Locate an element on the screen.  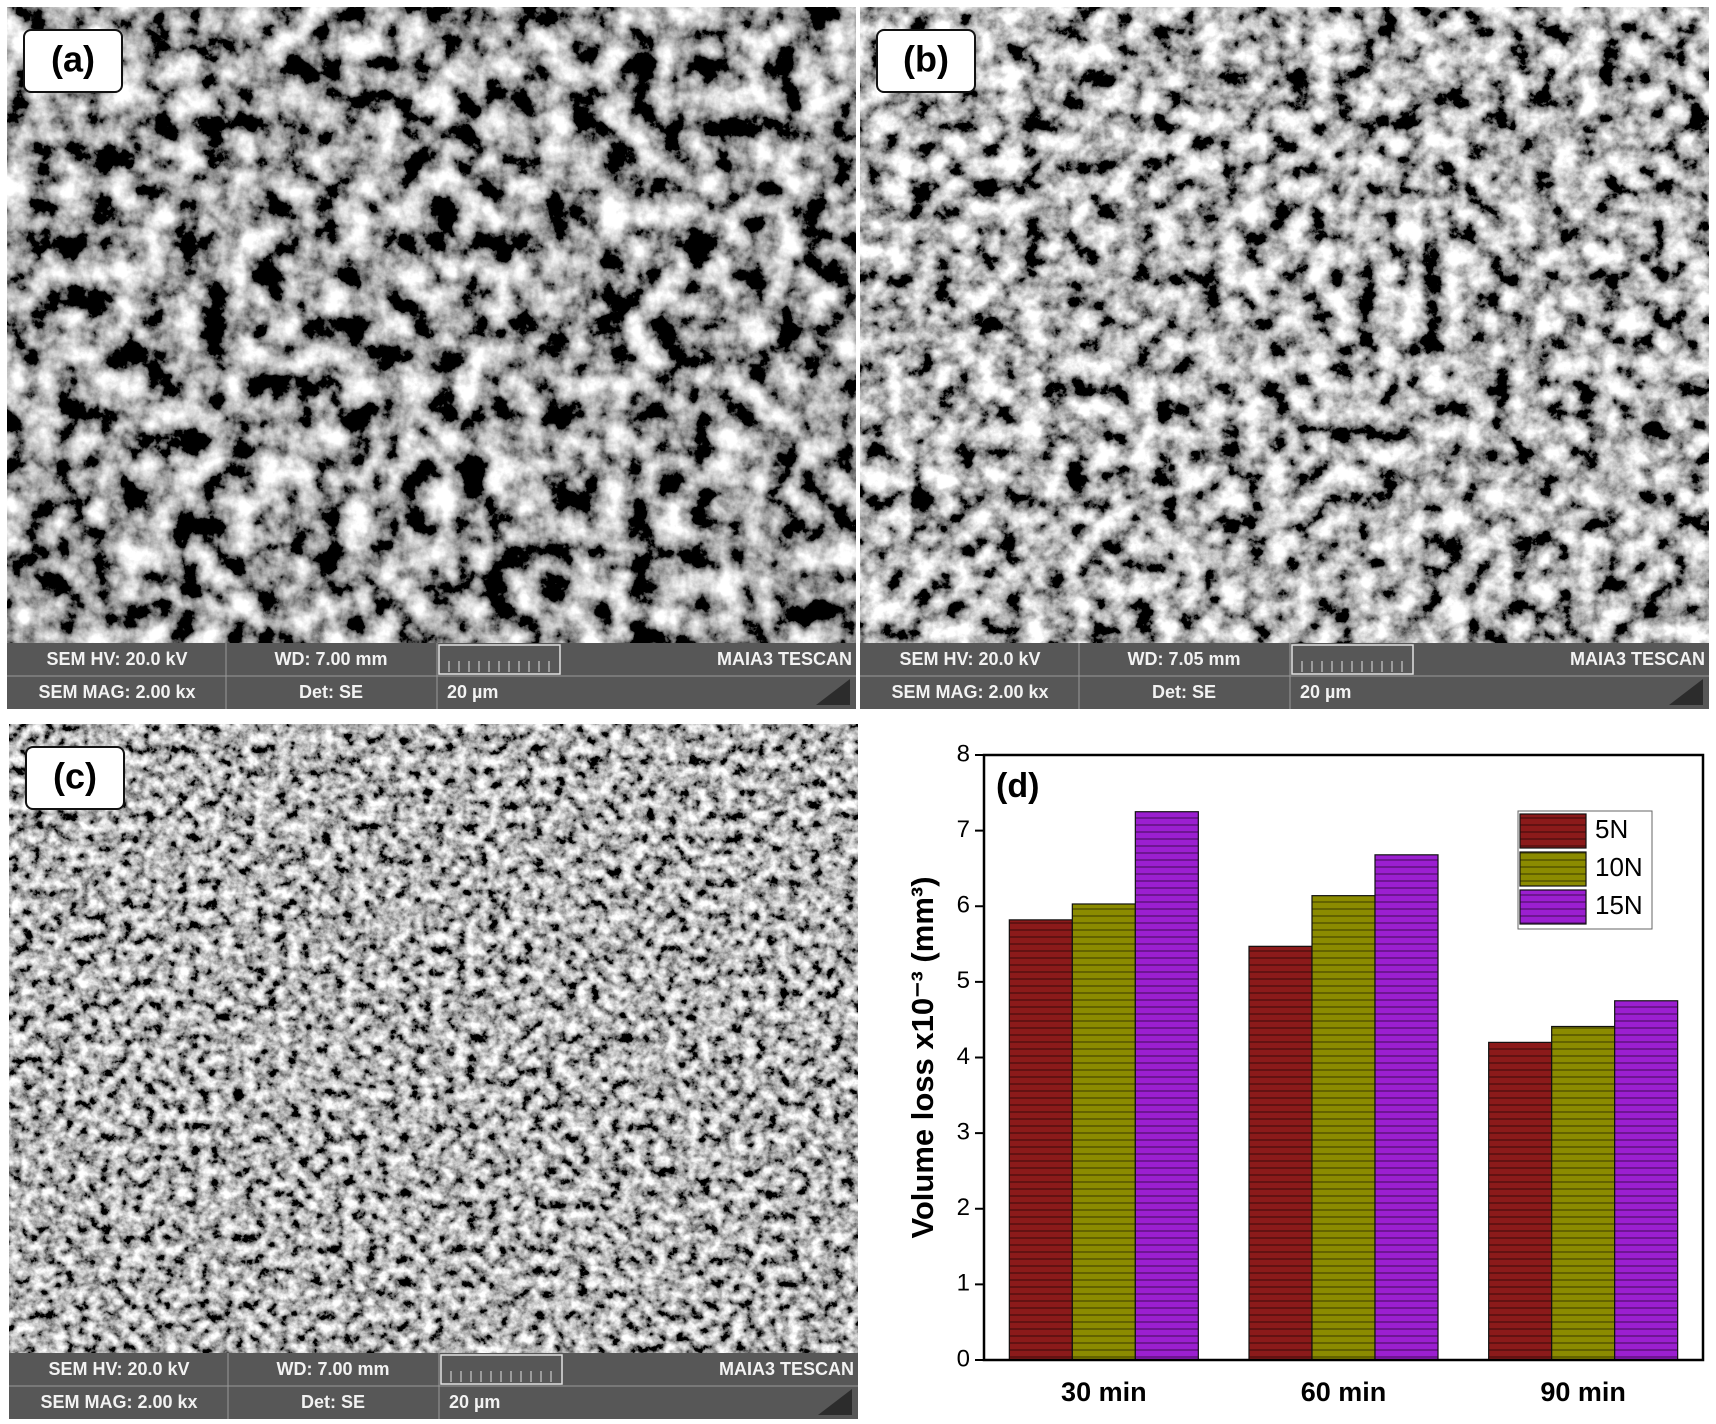
legend-label: 5N is located at coordinates (1611, 829).